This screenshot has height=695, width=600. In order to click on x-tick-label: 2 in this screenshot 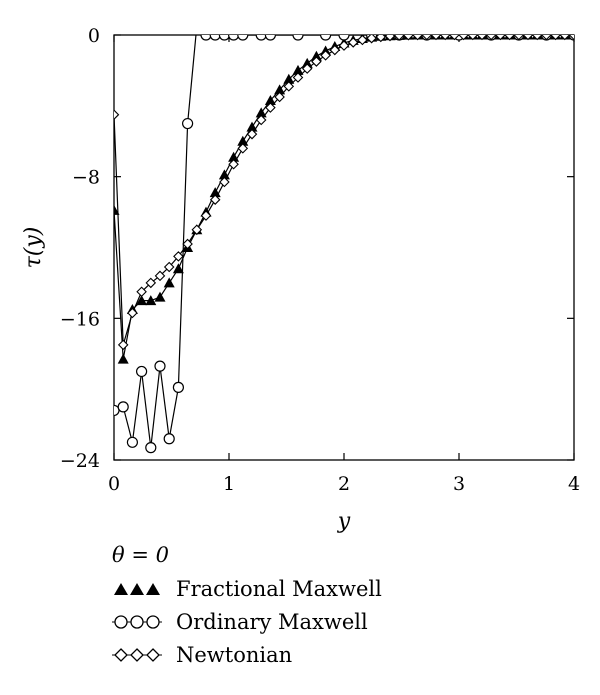, I will do `click(344, 484)`.